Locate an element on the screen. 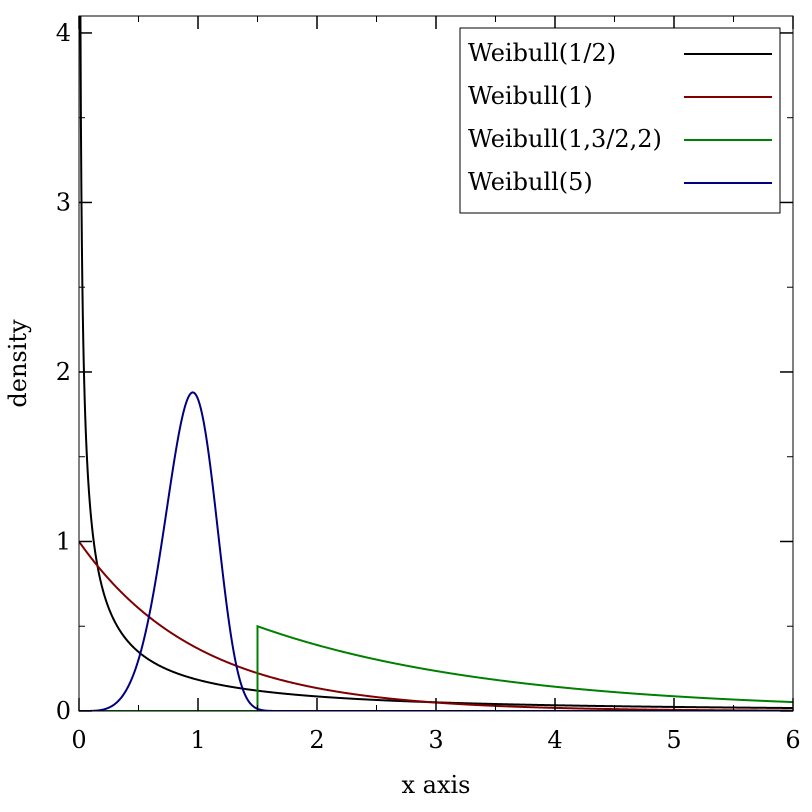 This screenshot has height=812, width=812. x-tick-label: 0 is located at coordinates (78, 740).